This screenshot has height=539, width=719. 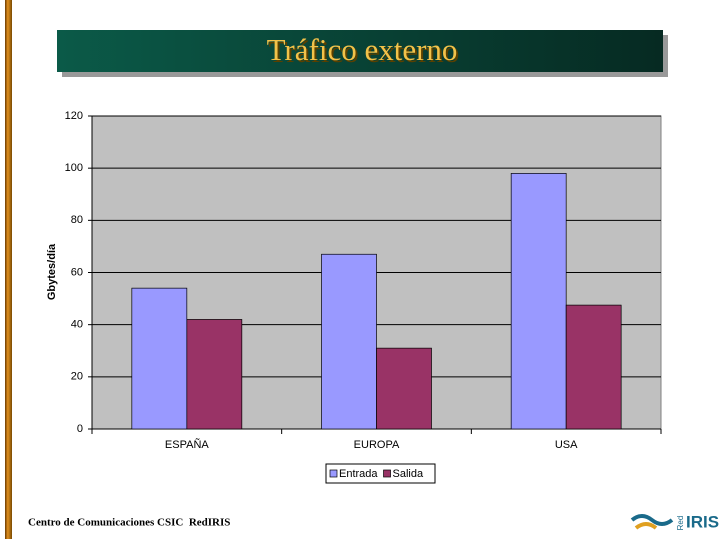 I want to click on y-tick-label: 40, so click(x=77, y=325).